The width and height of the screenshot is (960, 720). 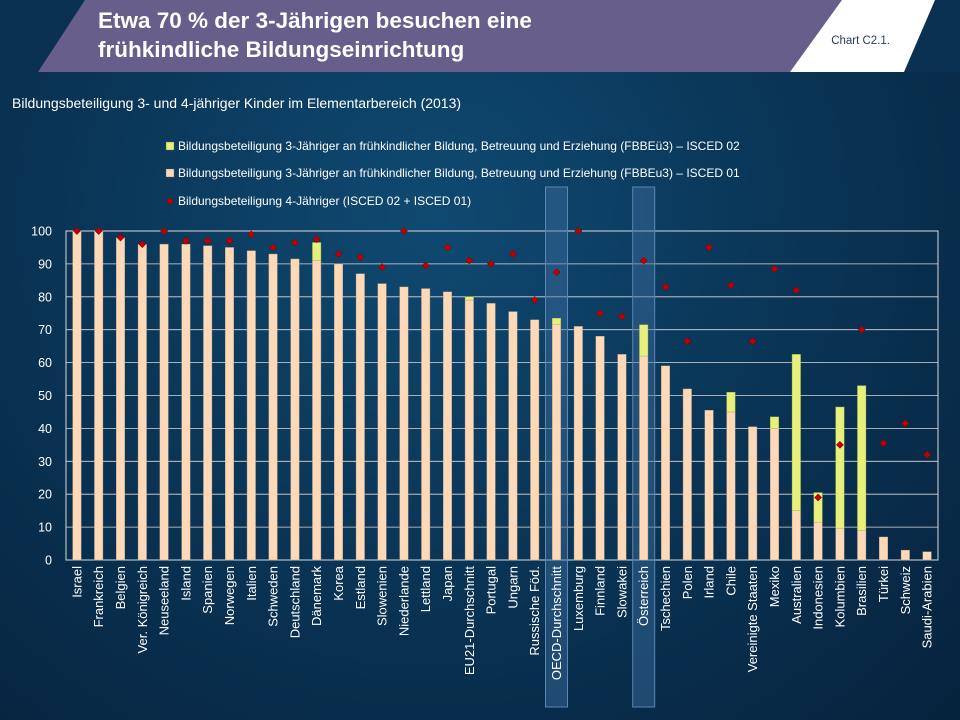 What do you see at coordinates (687, 582) in the screenshot?
I see `x-tick-label: Polen` at bounding box center [687, 582].